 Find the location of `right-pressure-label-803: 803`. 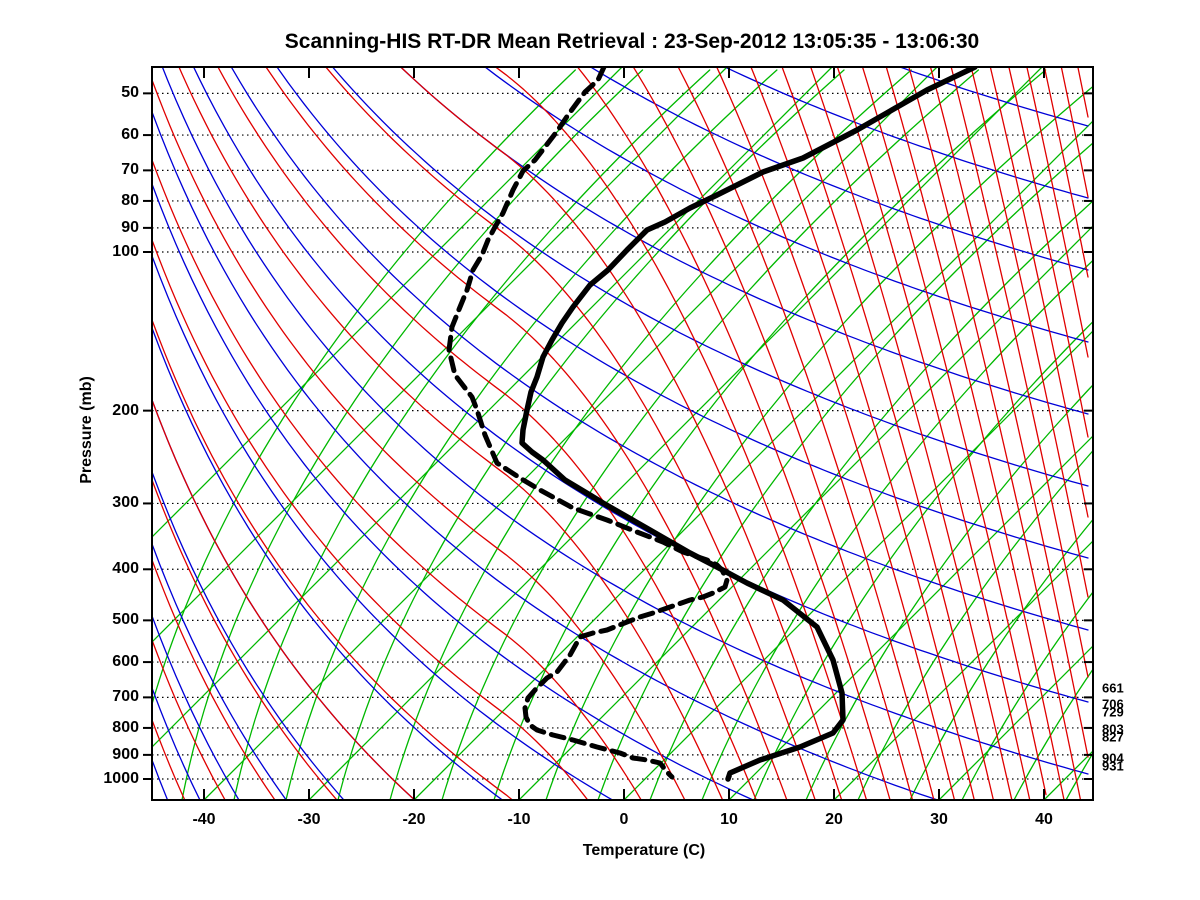

right-pressure-label-803: 803 is located at coordinates (1113, 729).